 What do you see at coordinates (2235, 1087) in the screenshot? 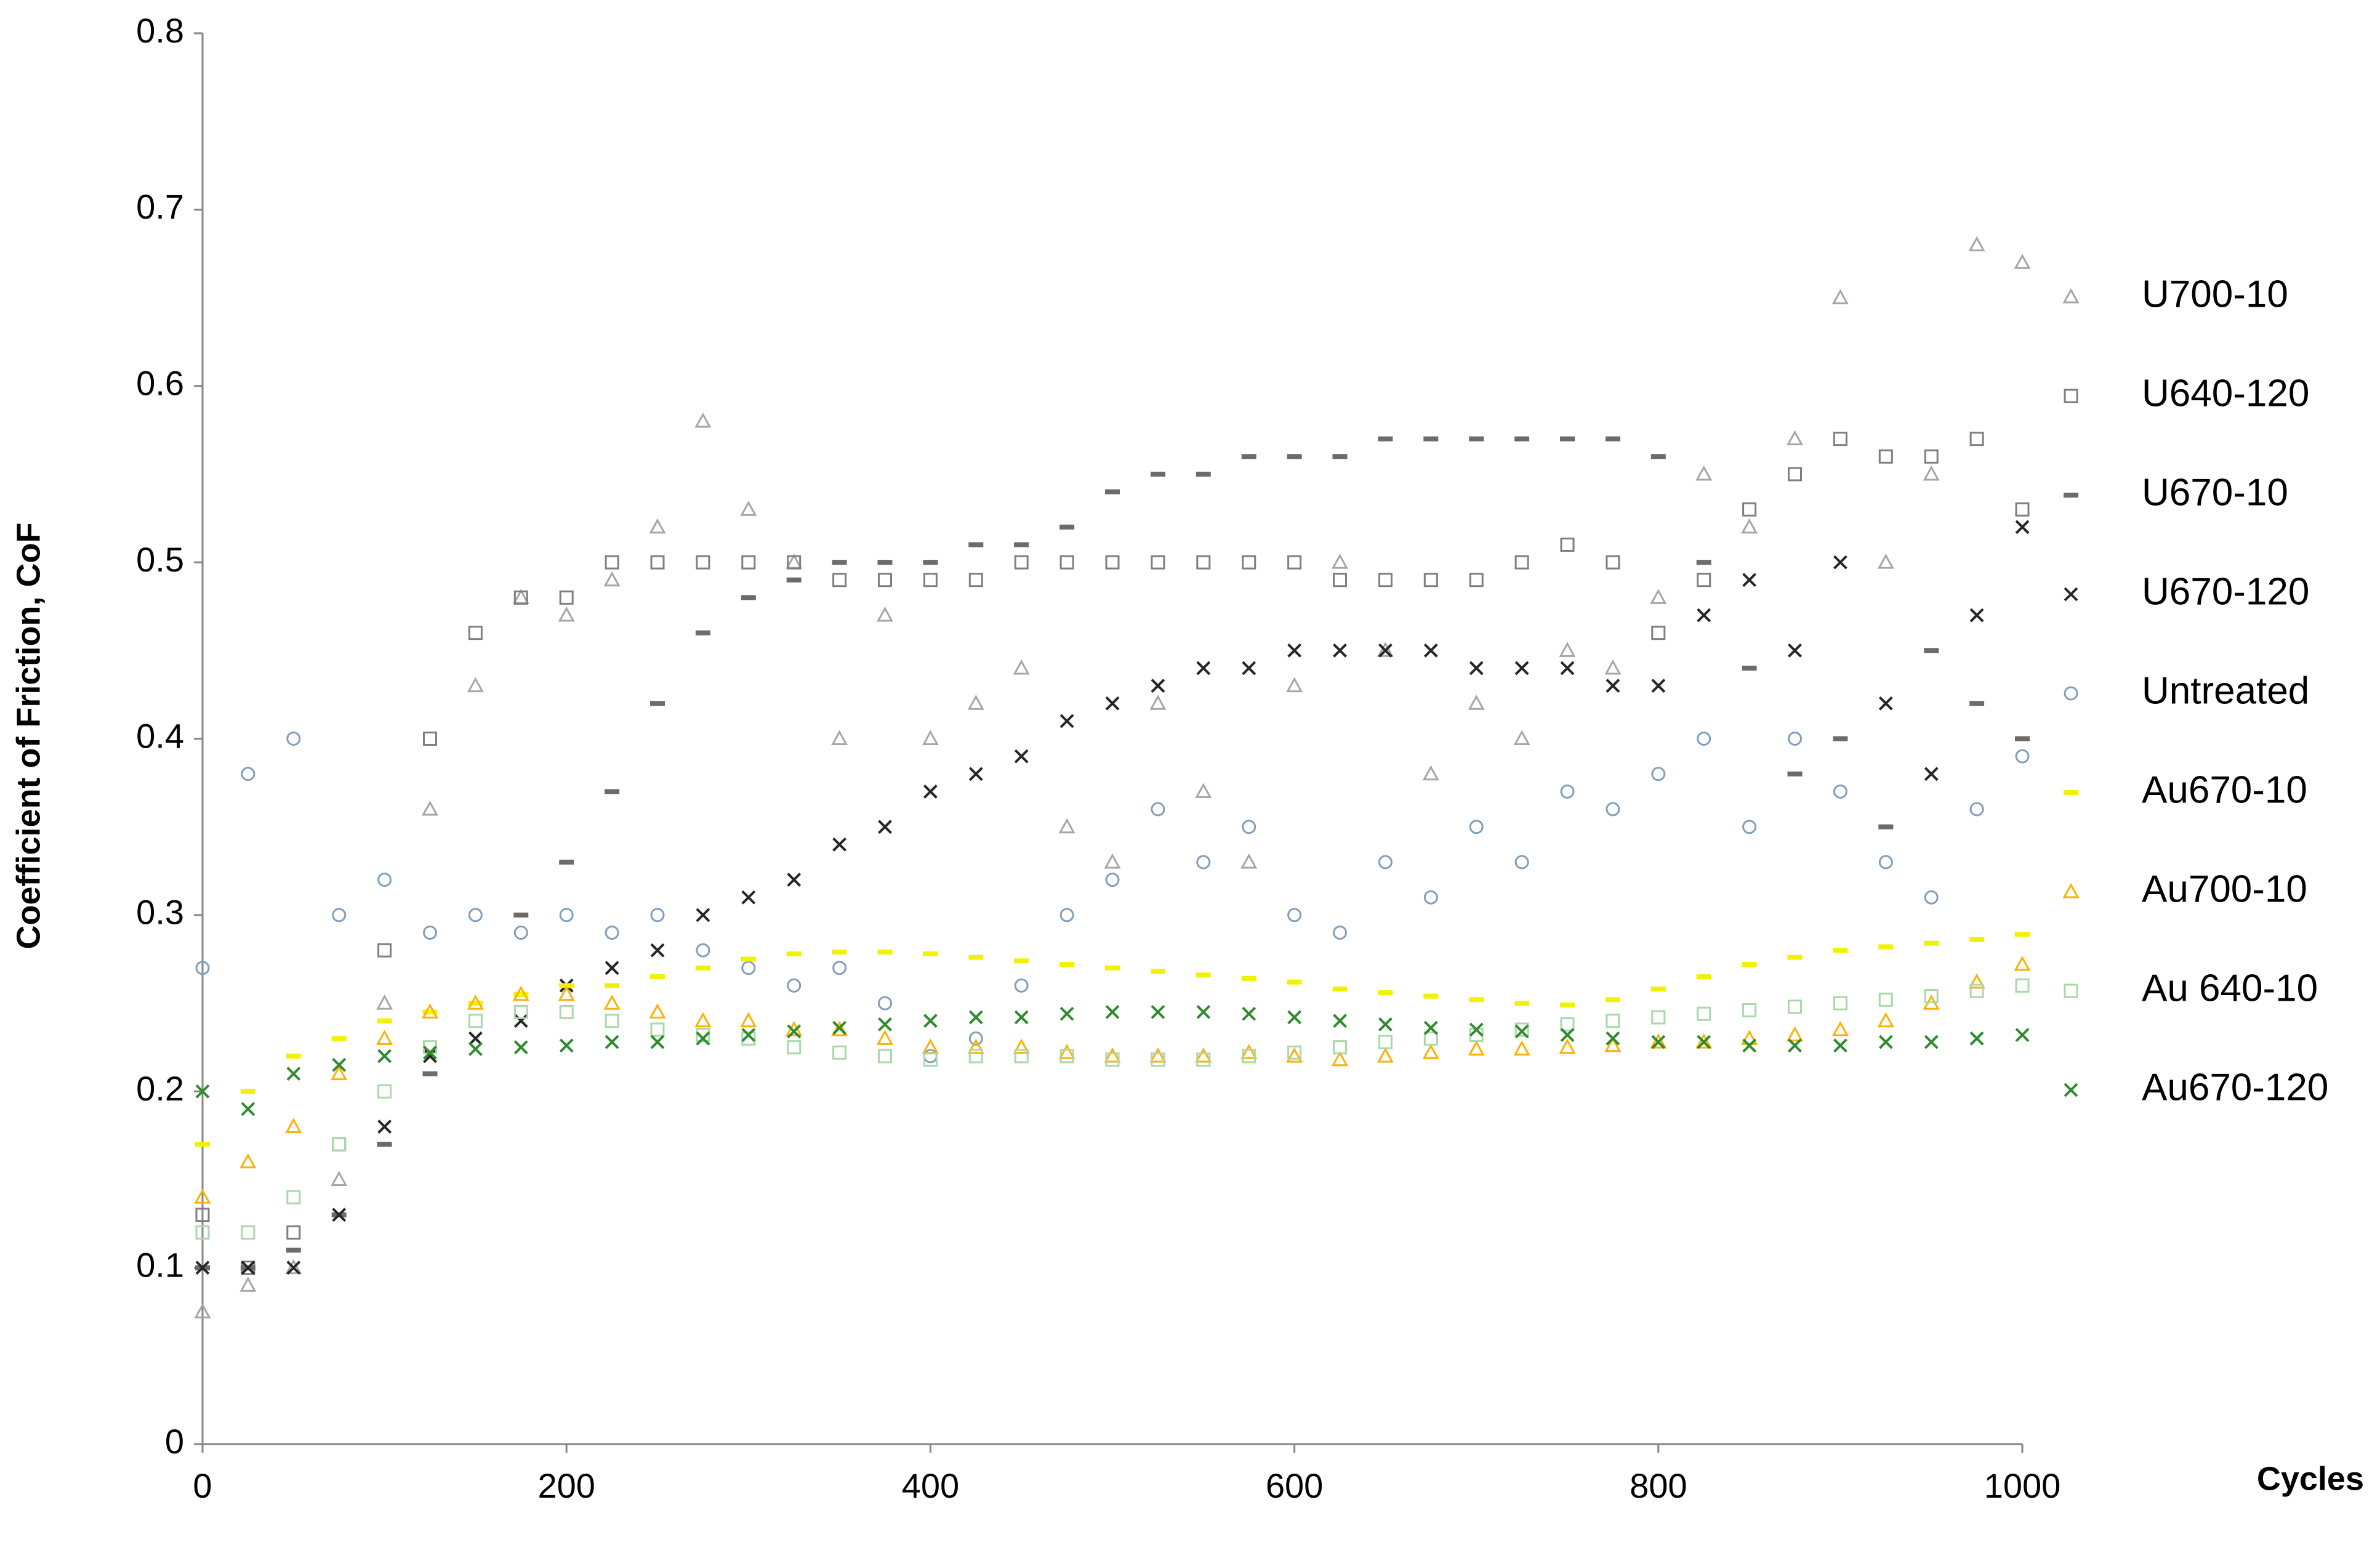
I see `legend-label: Au670-120` at bounding box center [2235, 1087].